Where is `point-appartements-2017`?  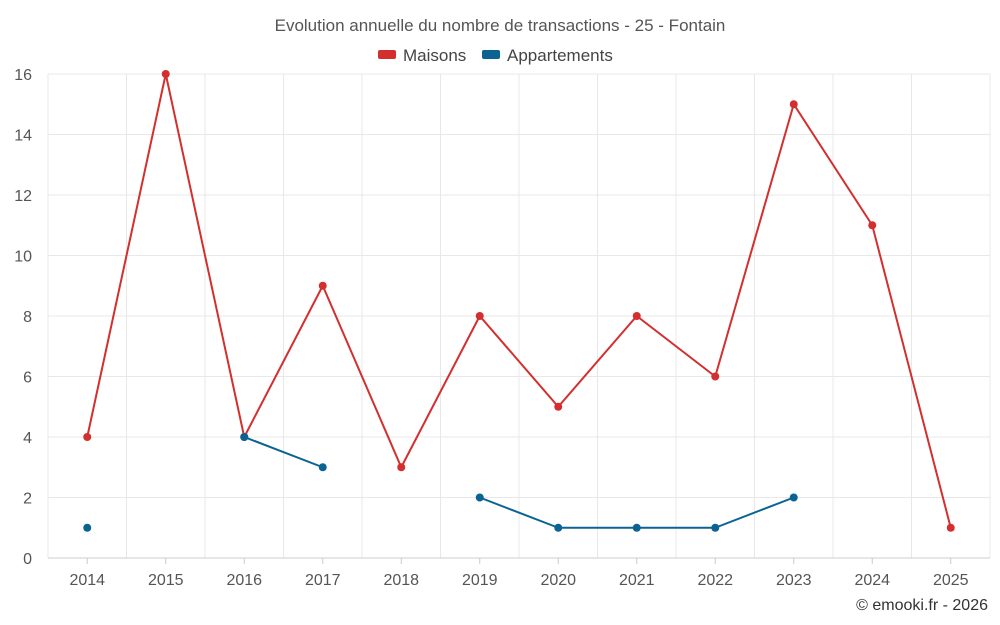
point-appartements-2017 is located at coordinates (322, 467).